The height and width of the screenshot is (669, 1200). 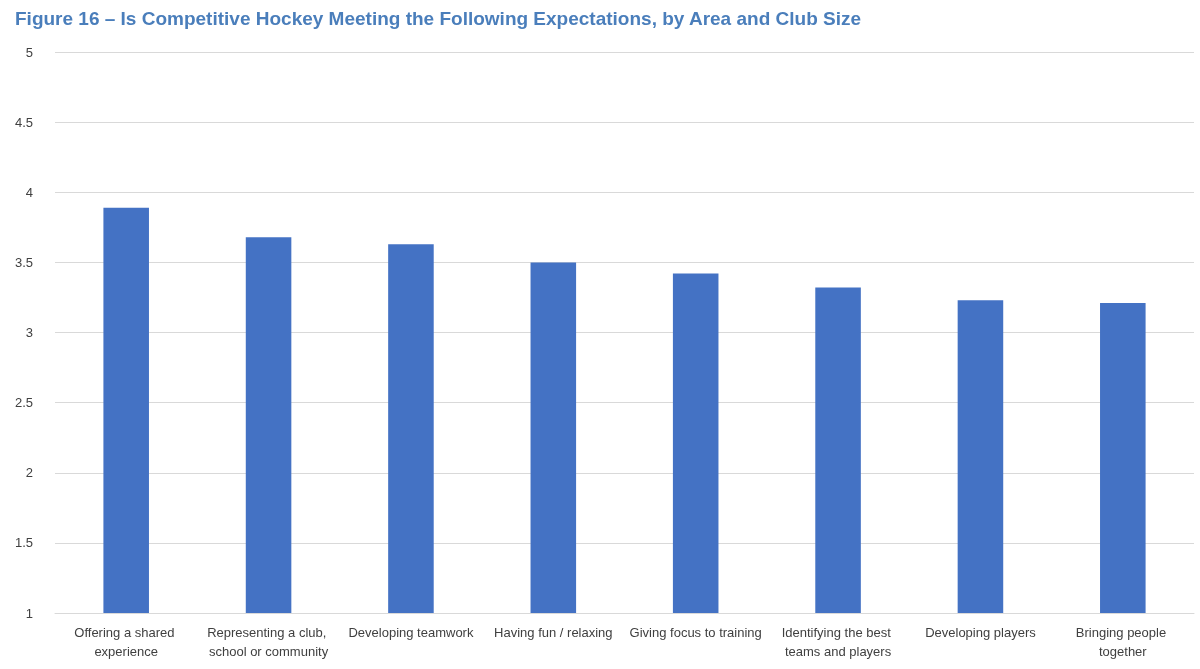 What do you see at coordinates (29, 192) in the screenshot?
I see `y-tick-label: 4` at bounding box center [29, 192].